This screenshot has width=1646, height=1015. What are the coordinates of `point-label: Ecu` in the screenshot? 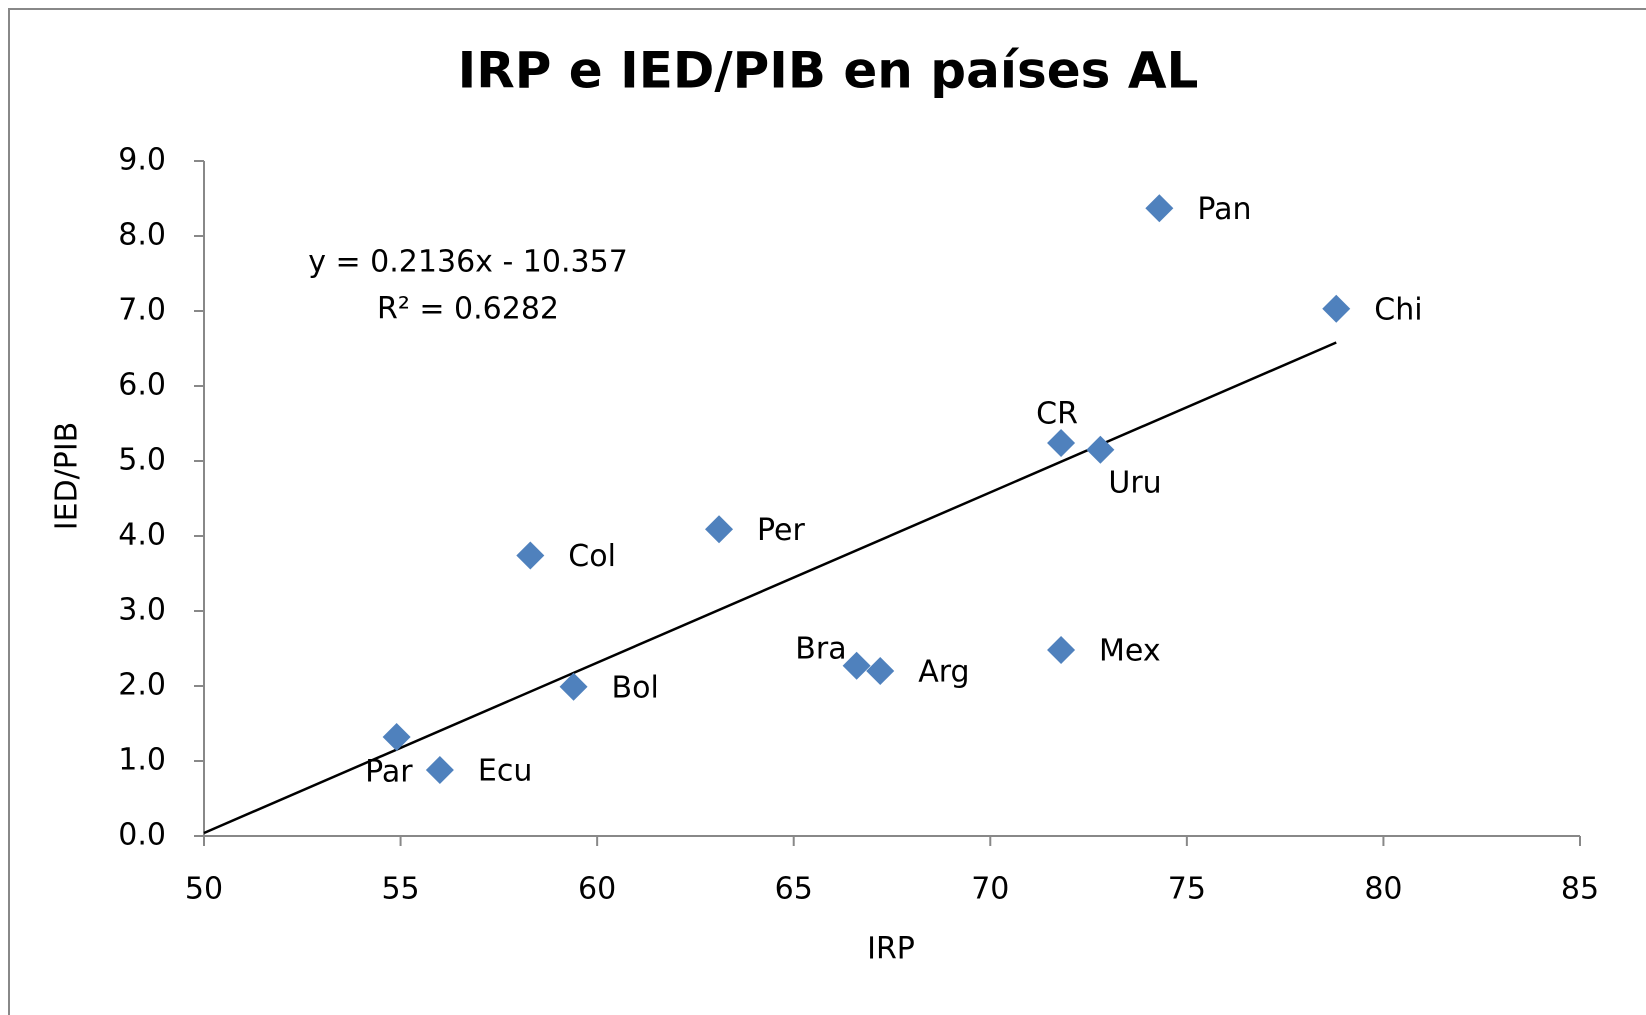 It's located at (505, 771).